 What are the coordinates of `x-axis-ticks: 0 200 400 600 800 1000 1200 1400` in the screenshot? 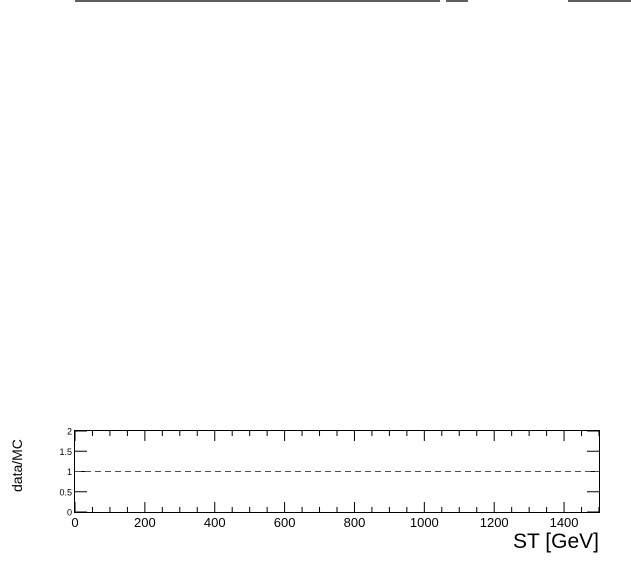 It's located at (335, 480).